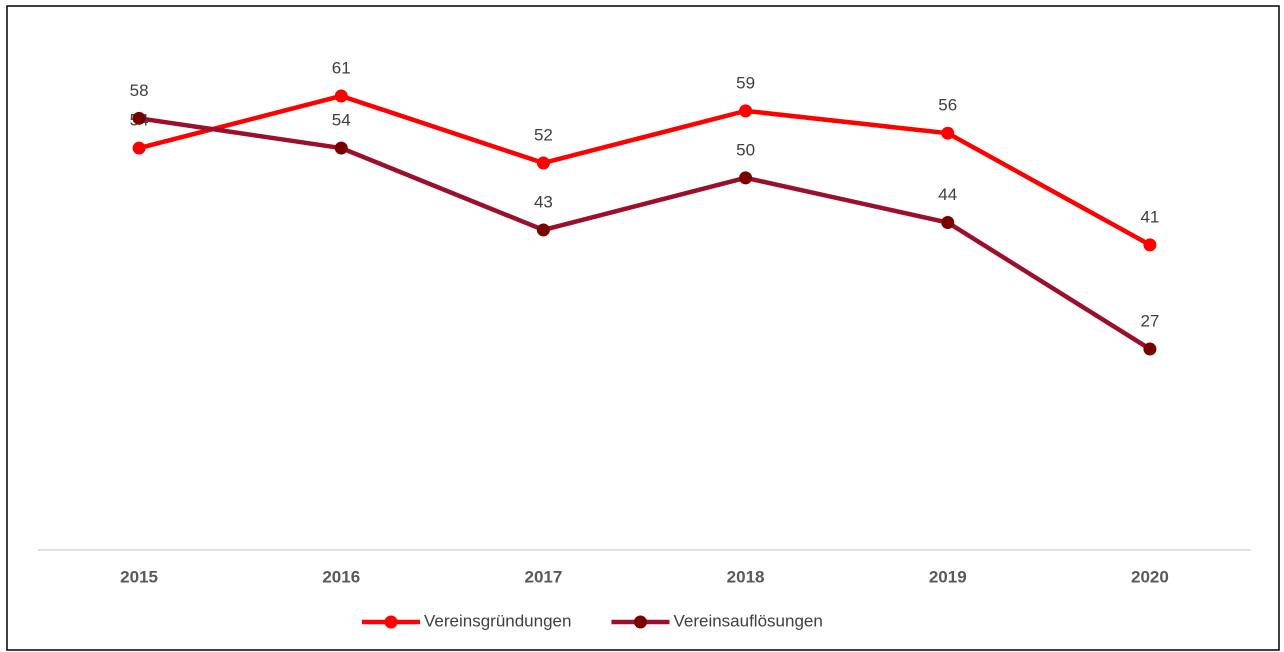 The width and height of the screenshot is (1284, 652). Describe the element at coordinates (543, 201) in the screenshot. I see `data-label: 43` at that location.